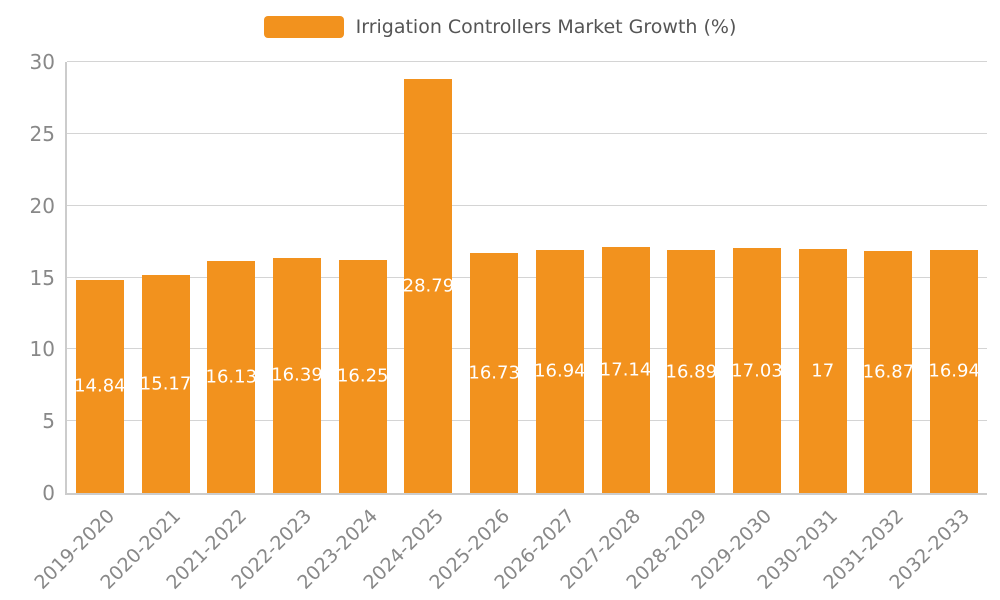 The image size is (1000, 600). I want to click on legend-item: Irrigation Controllers Market Growth (%), so click(500, 27).